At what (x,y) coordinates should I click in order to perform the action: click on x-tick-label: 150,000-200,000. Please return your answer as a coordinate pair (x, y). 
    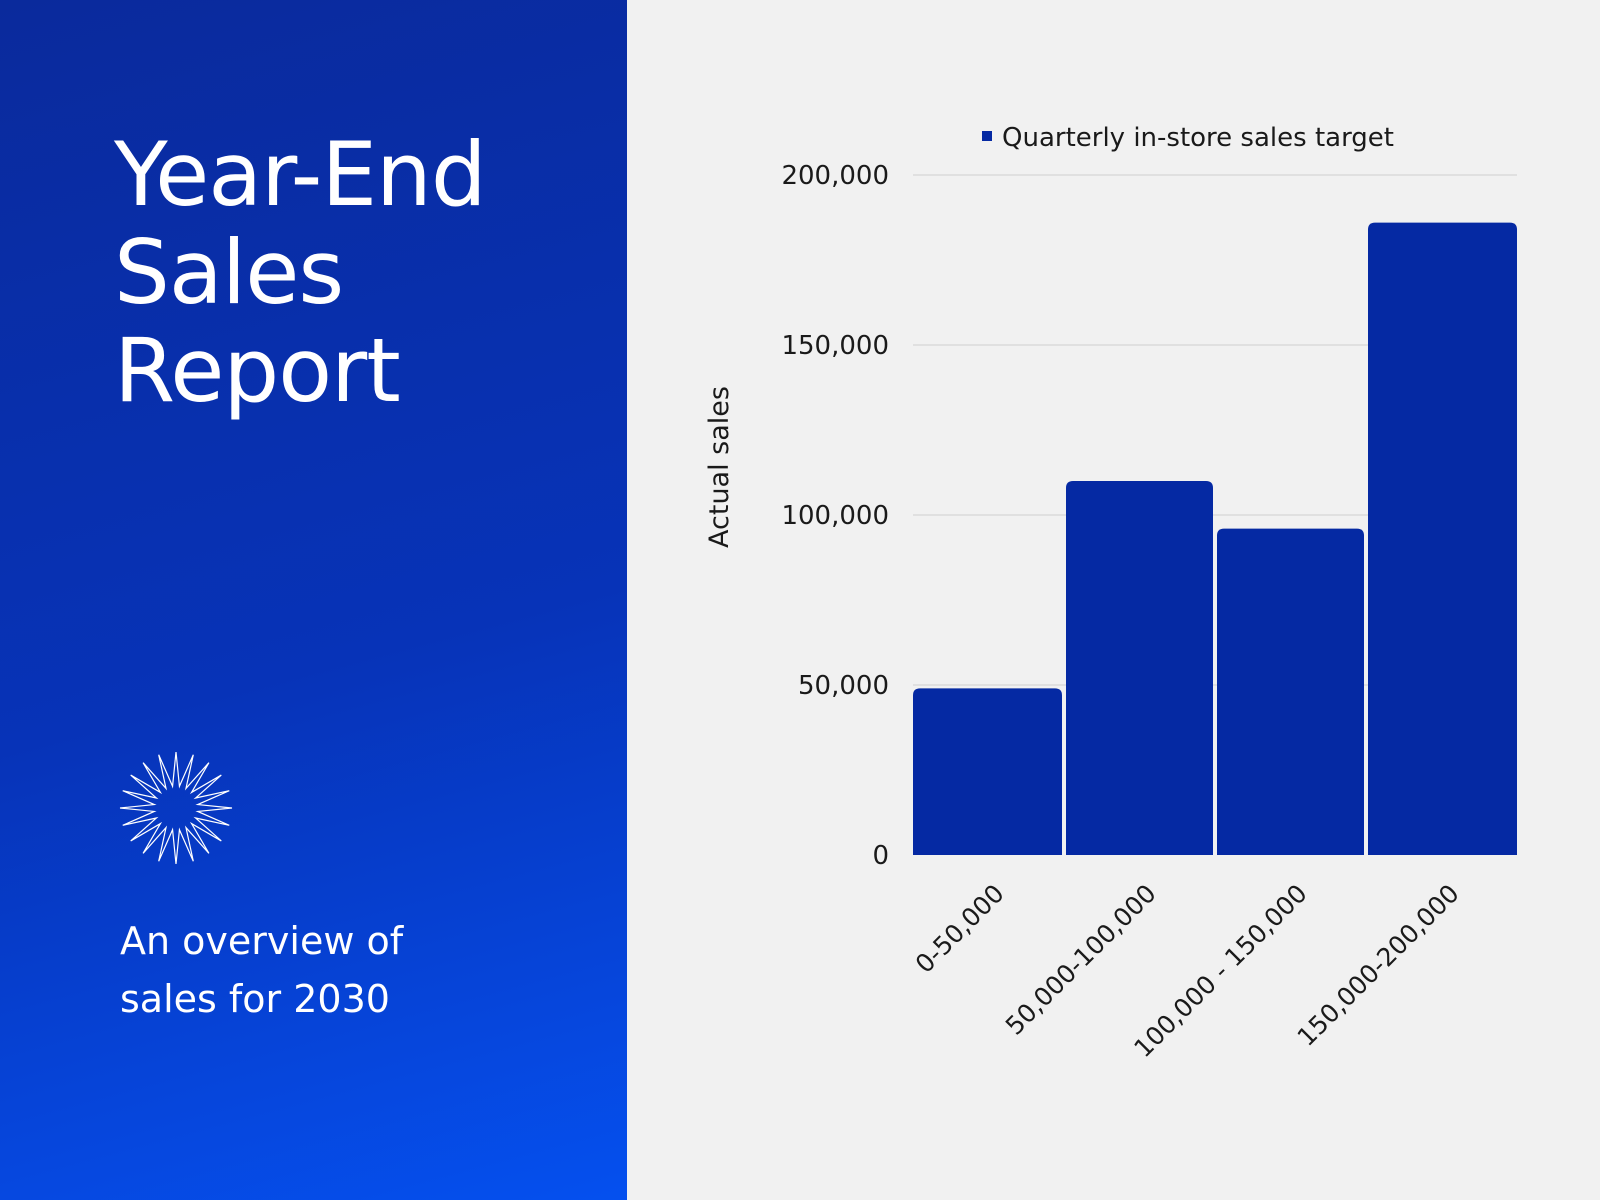
    Looking at the image, I should click on (1378, 965).